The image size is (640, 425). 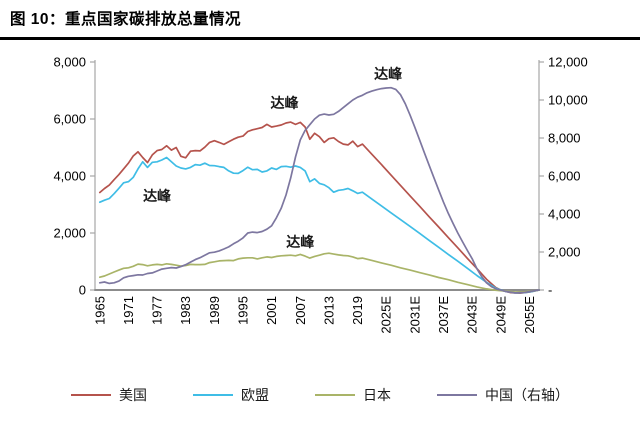 What do you see at coordinates (126, 19) in the screenshot?
I see `figure-title: 图 10：重点国家碳排放总量情况` at bounding box center [126, 19].